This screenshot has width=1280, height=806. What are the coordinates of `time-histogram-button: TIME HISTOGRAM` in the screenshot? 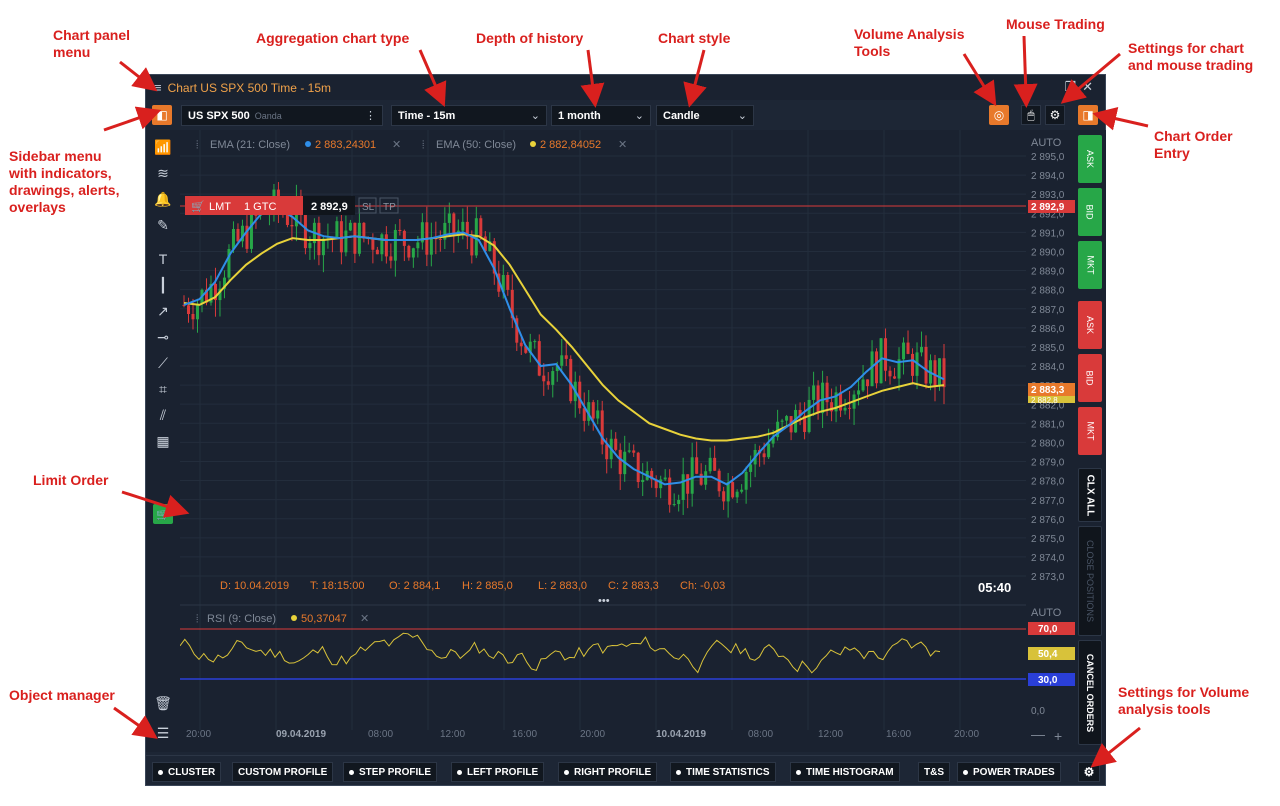 It's located at (845, 772).